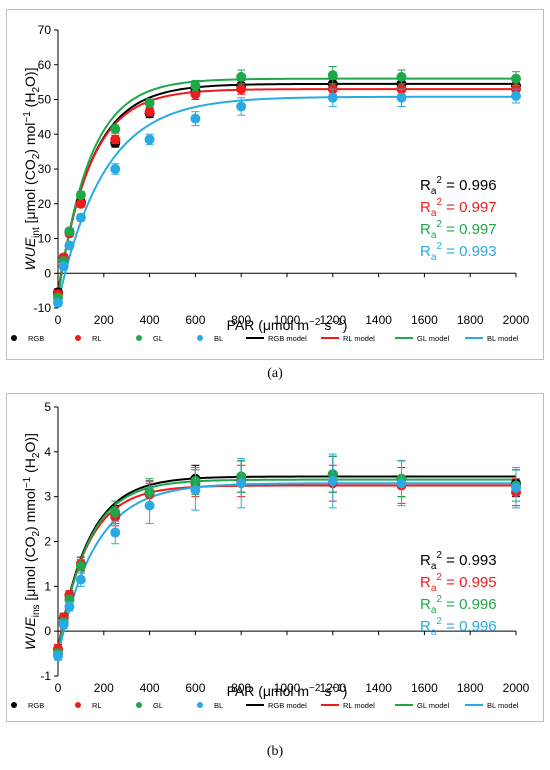 The height and width of the screenshot is (770, 550). I want to click on x-tick-label: 1000, so click(287, 320).